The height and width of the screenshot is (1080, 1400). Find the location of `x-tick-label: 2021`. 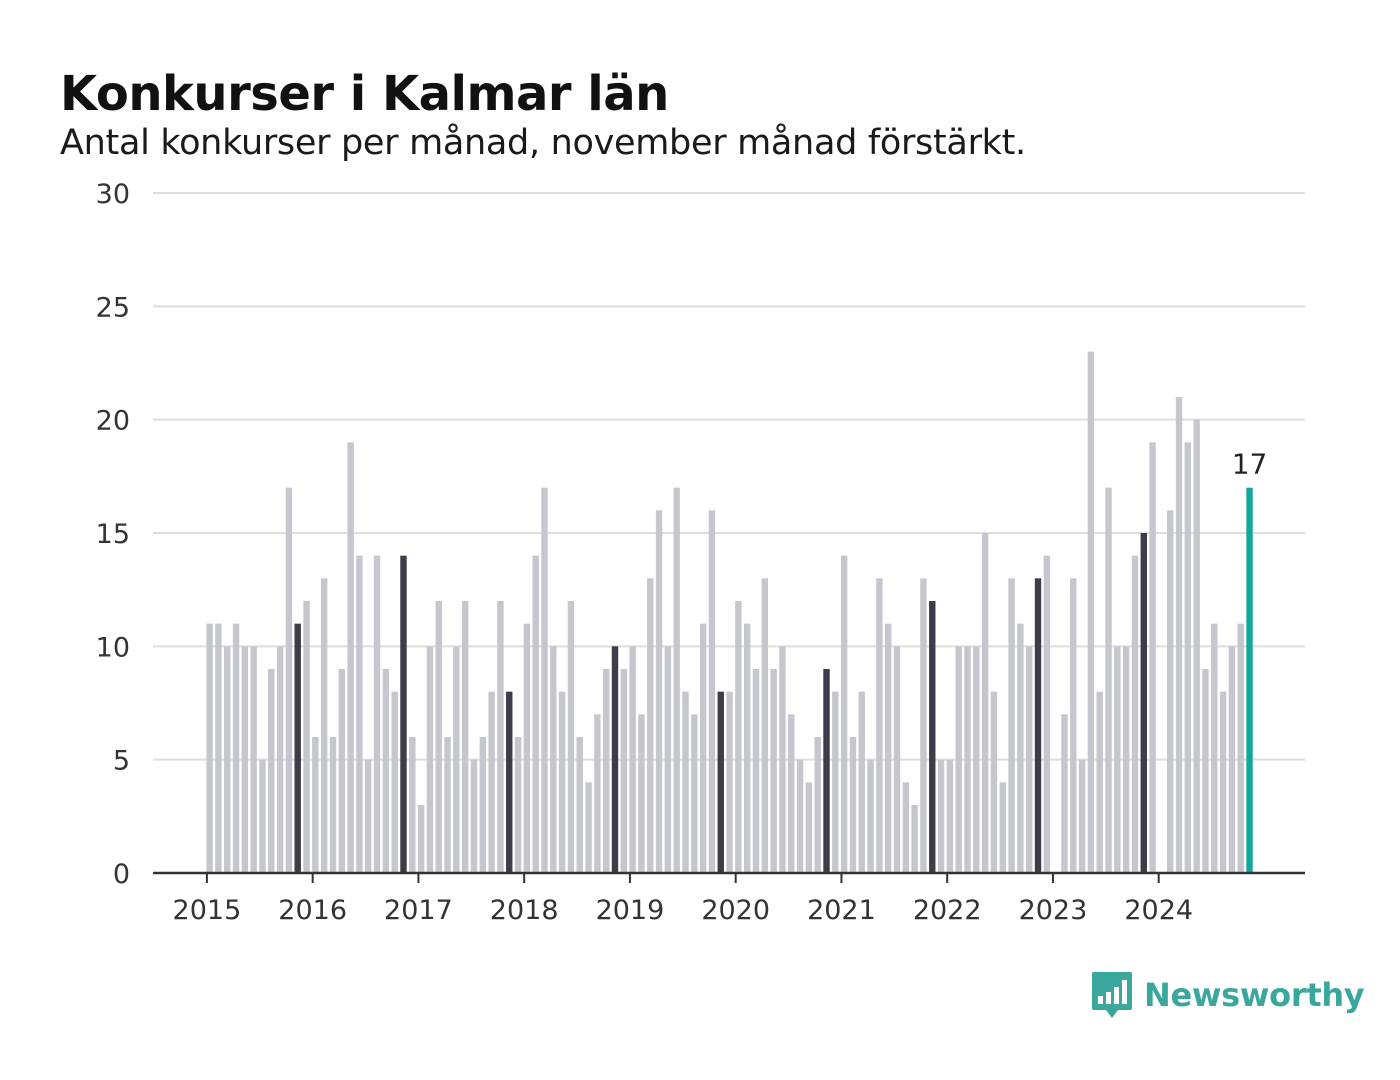

x-tick-label: 2021 is located at coordinates (841, 910).